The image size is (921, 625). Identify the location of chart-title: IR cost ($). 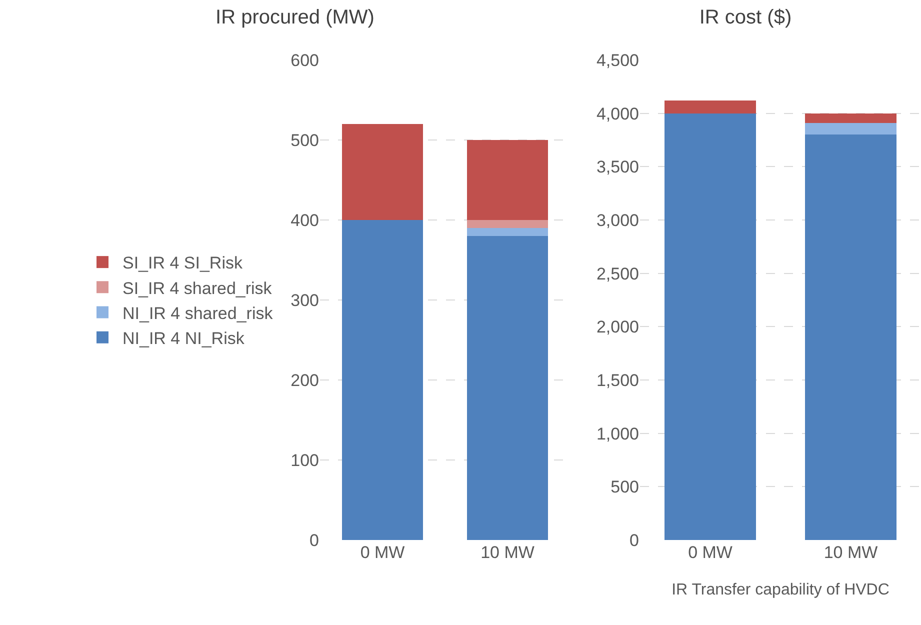
(745, 17).